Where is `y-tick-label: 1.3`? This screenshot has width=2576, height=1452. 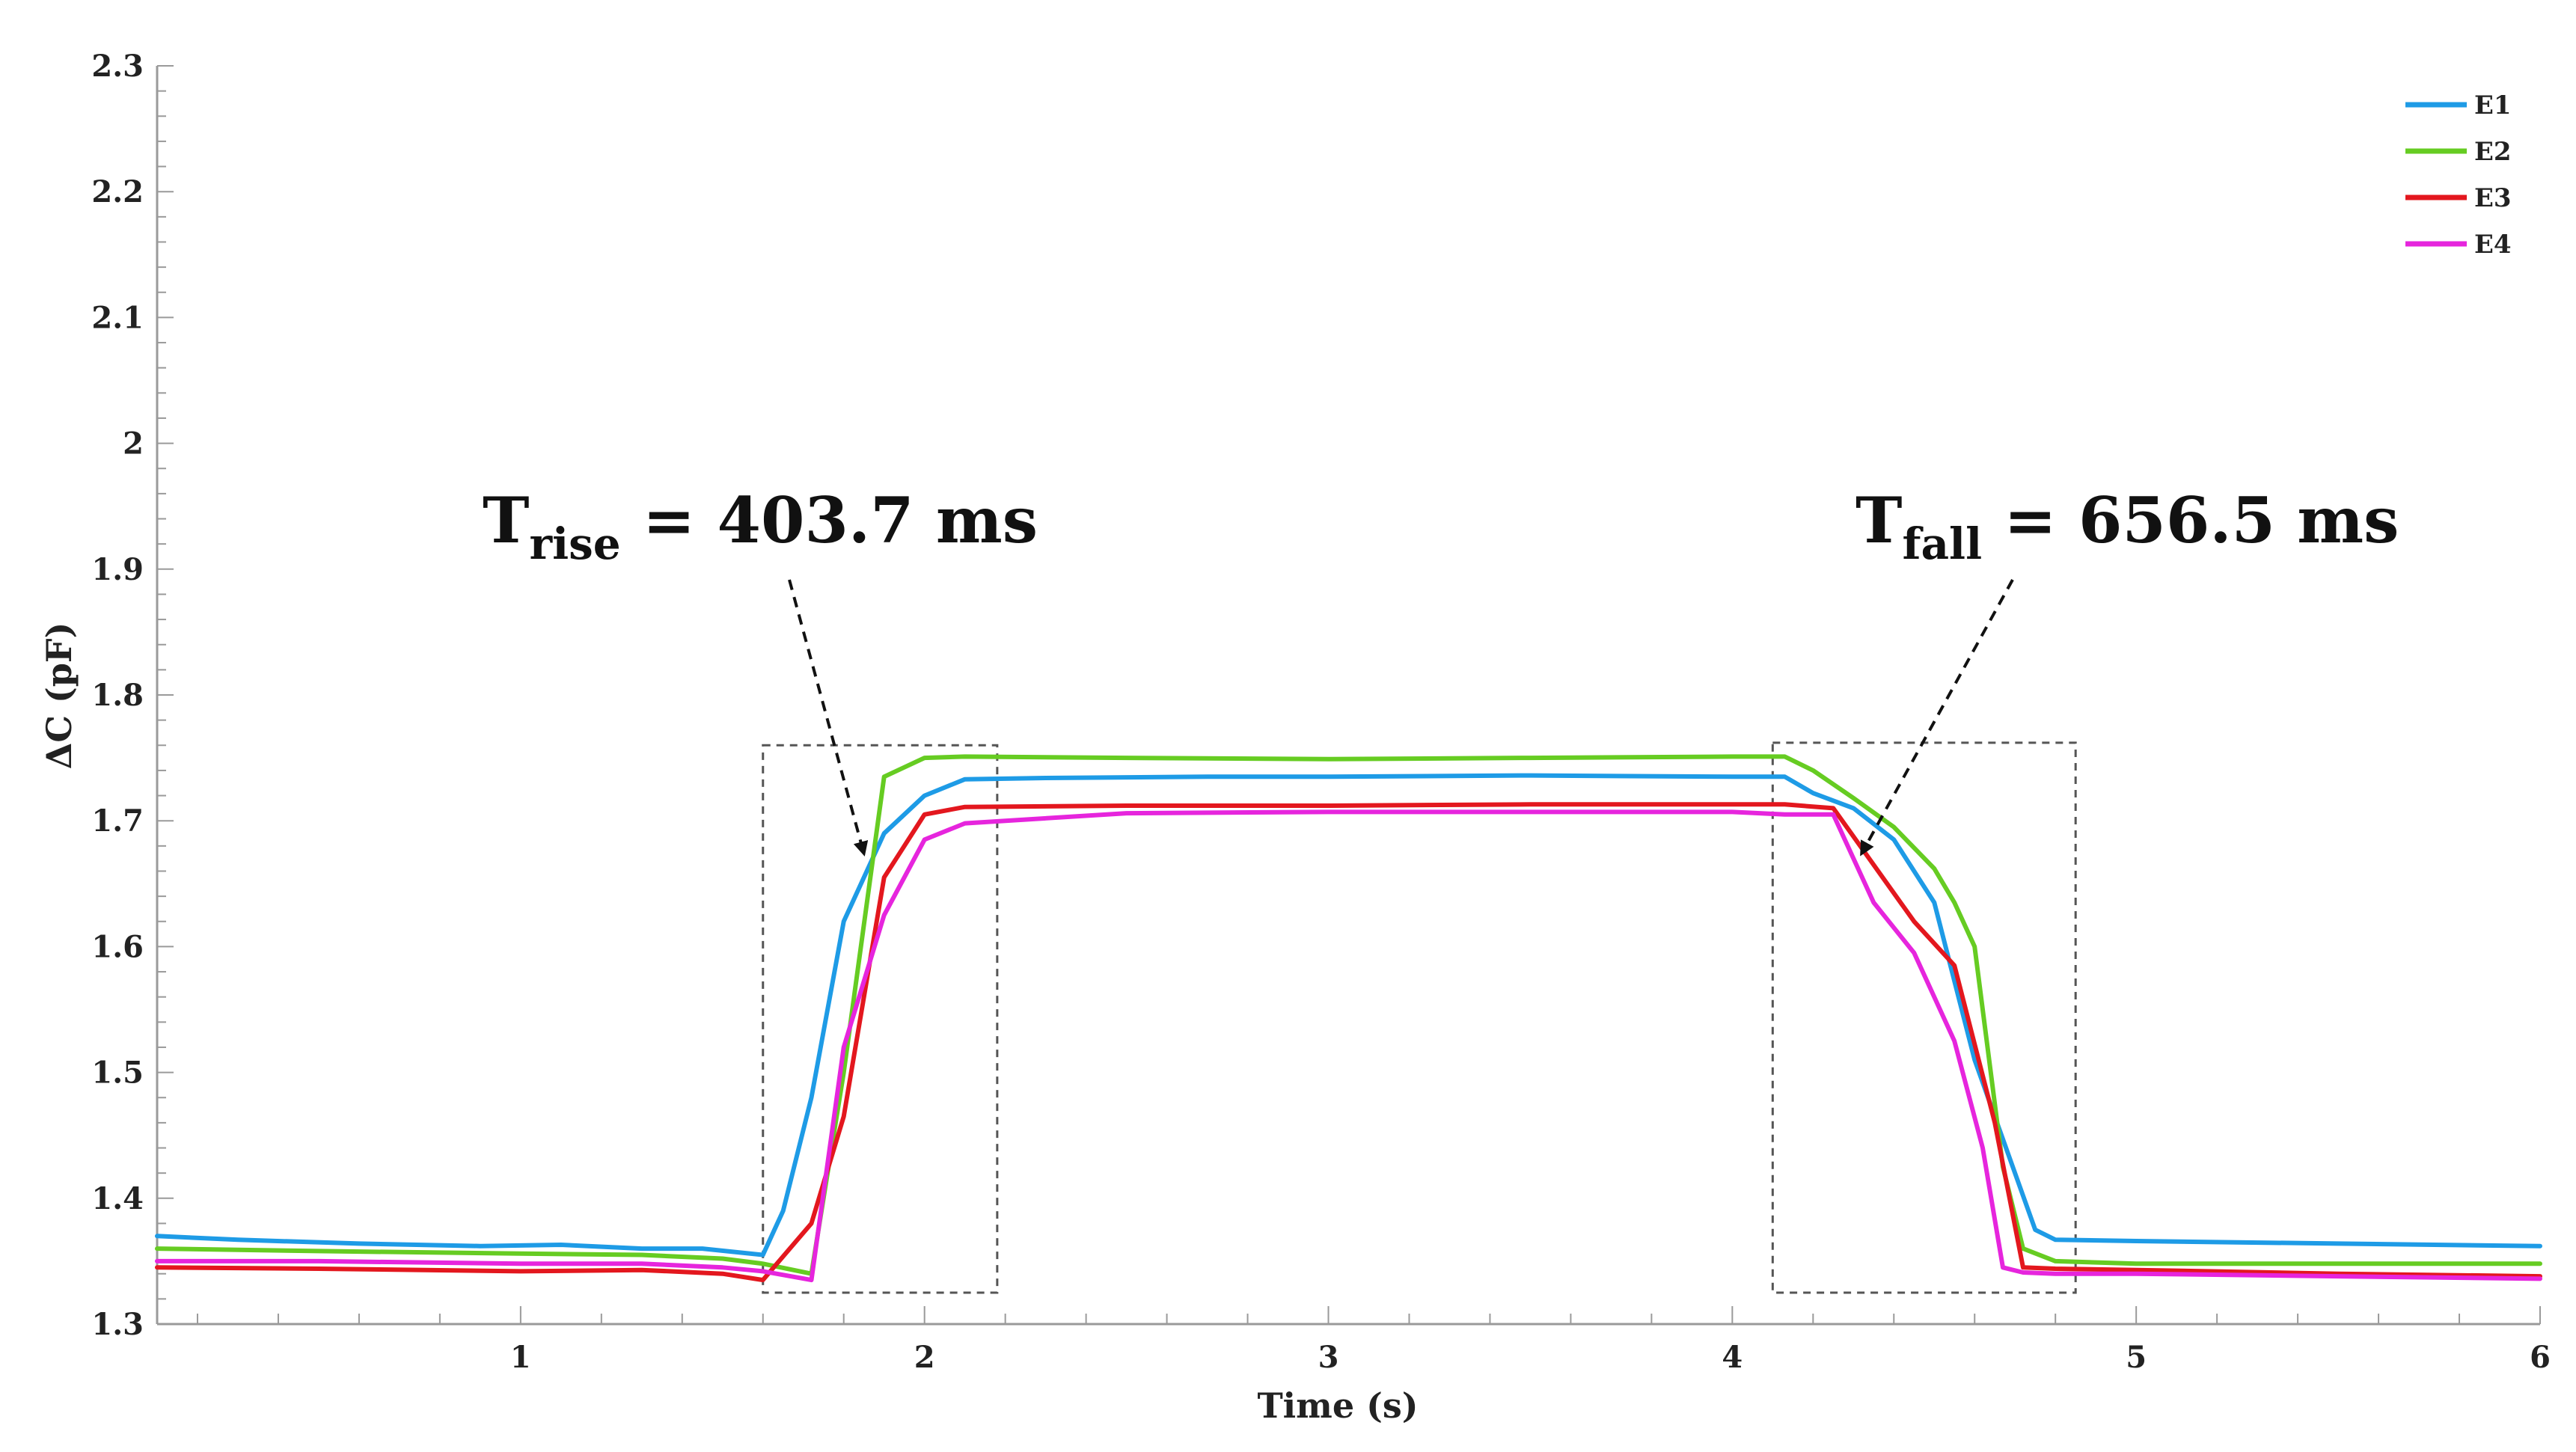 y-tick-label: 1.3 is located at coordinates (118, 1325).